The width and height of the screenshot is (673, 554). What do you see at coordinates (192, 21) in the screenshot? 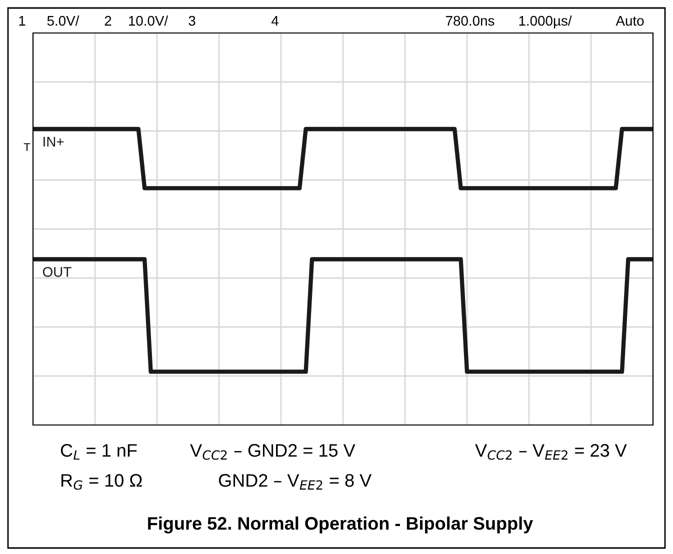
I see `text: 3` at bounding box center [192, 21].